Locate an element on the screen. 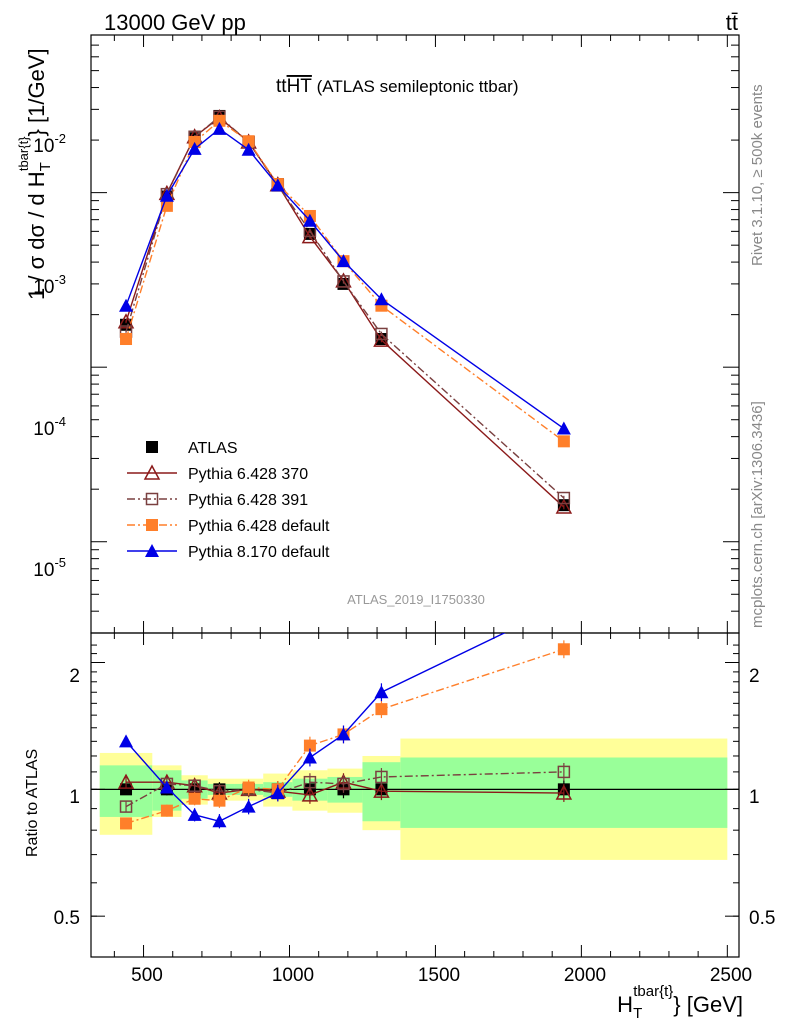 Image resolution: width=786 pixels, height=1024 pixels. ratio-tick-label-2-right: 2 is located at coordinates (754, 676).